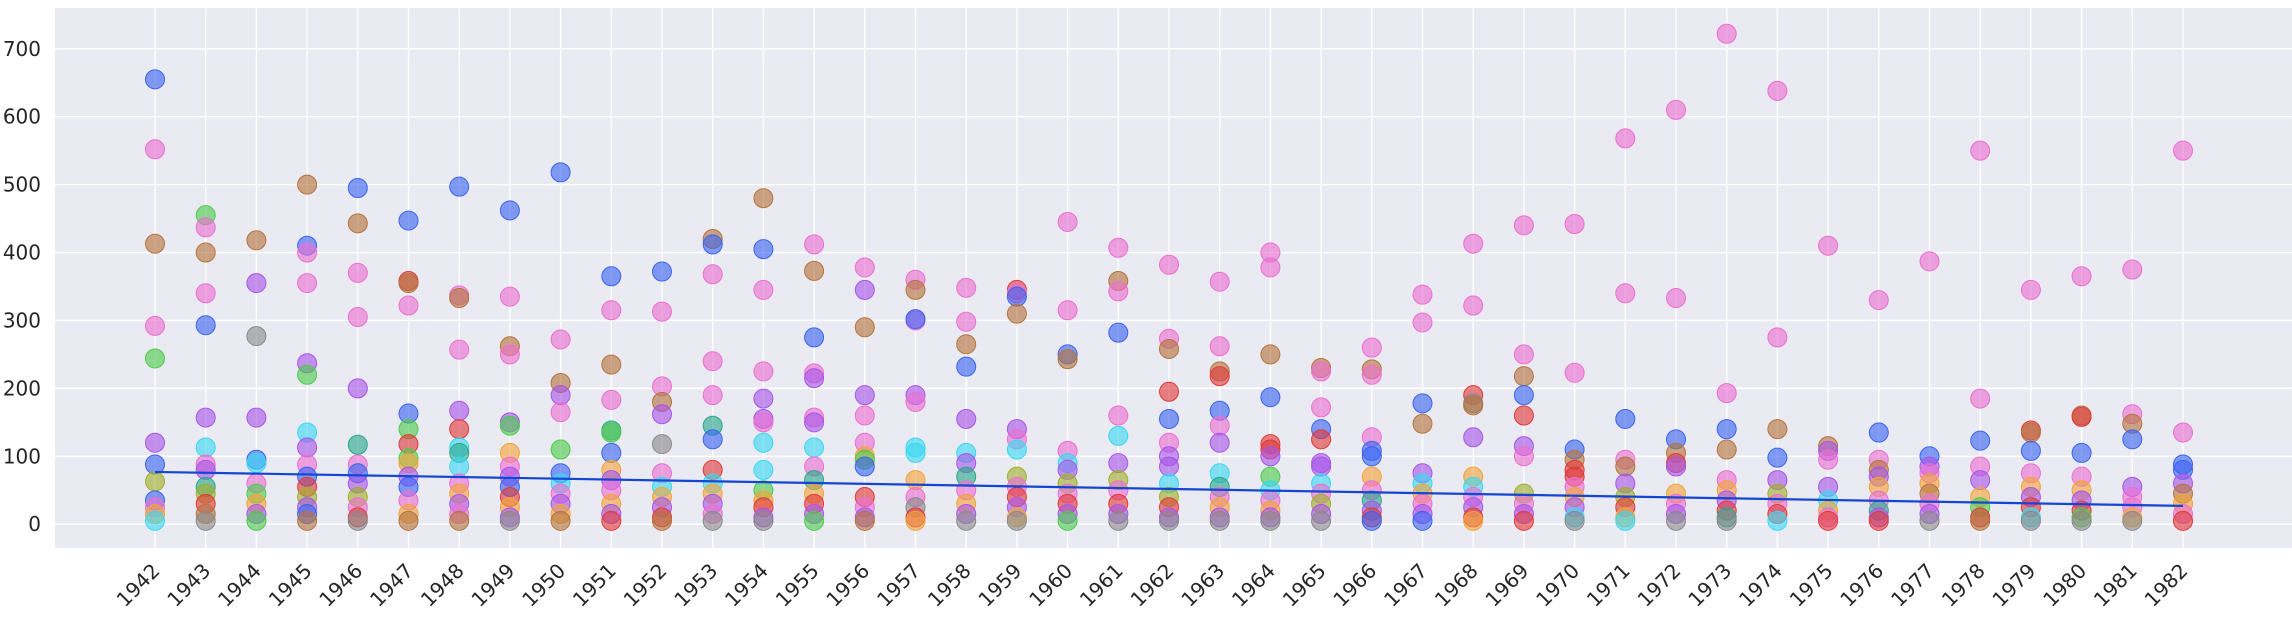 The image size is (2292, 620). What do you see at coordinates (2013, 585) in the screenshot?
I see `x-tick-label: 1979` at bounding box center [2013, 585].